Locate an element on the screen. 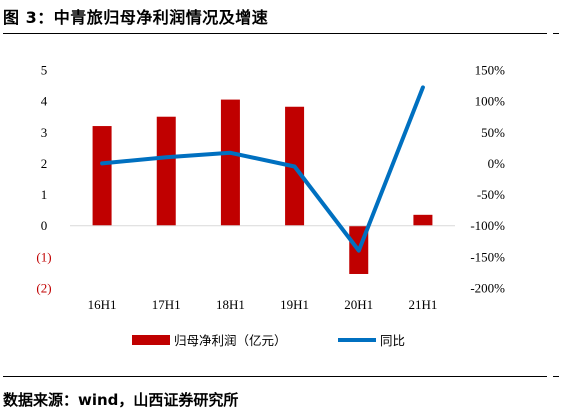 The image size is (561, 415). right-tick-label: -100% is located at coordinates (487, 225).